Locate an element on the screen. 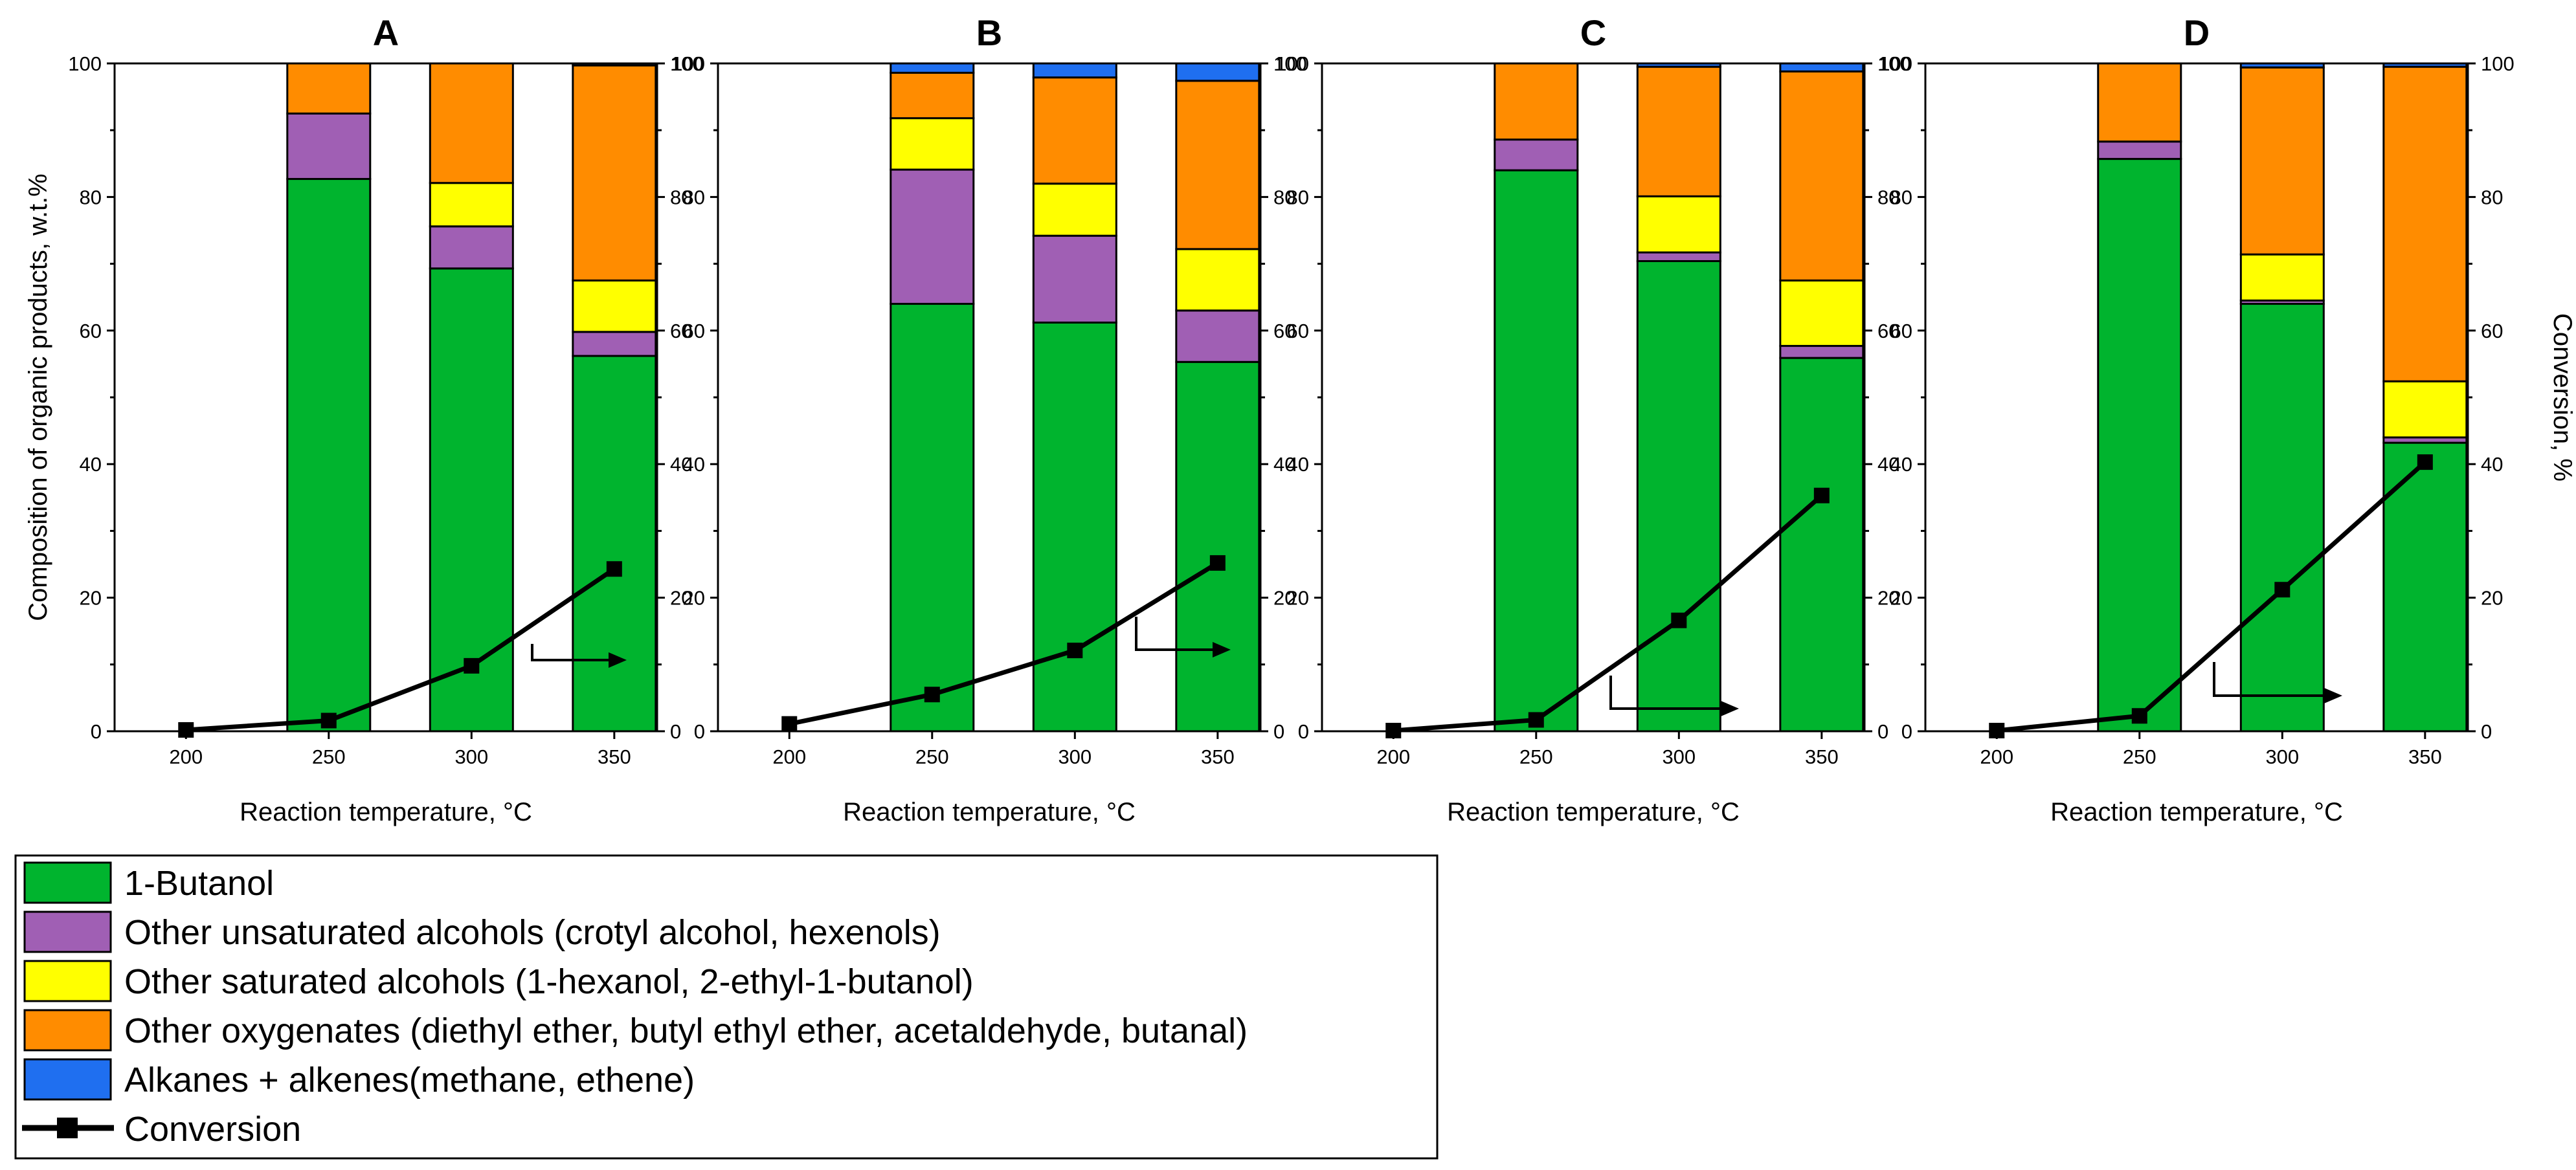 The image size is (2576, 1170). y-tick-label-right: 100 is located at coordinates (687, 64).